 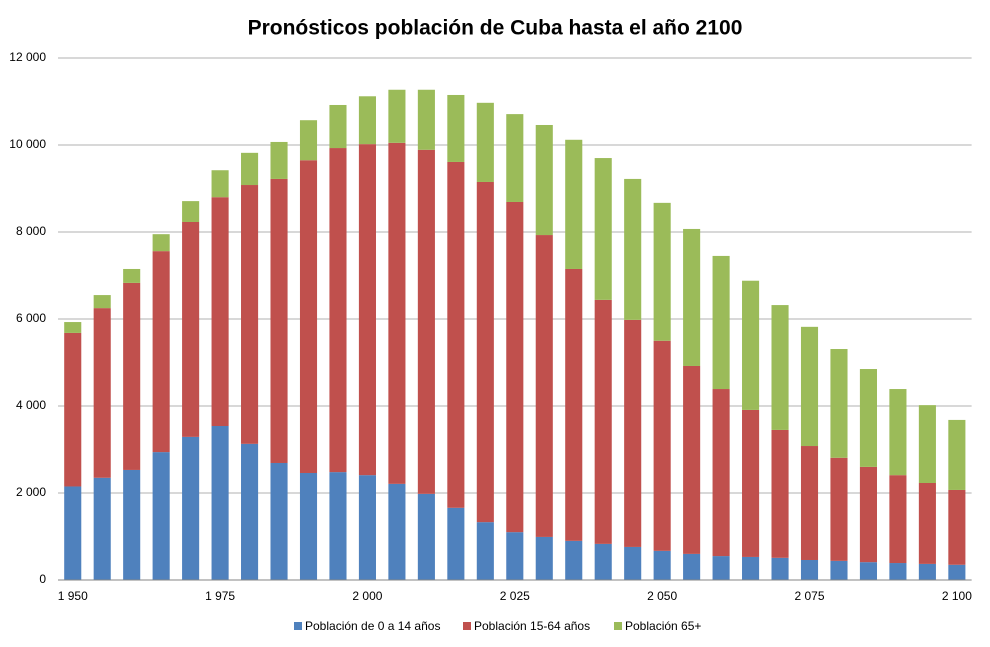 I want to click on legend-label: Población 65+, so click(x=663, y=626).